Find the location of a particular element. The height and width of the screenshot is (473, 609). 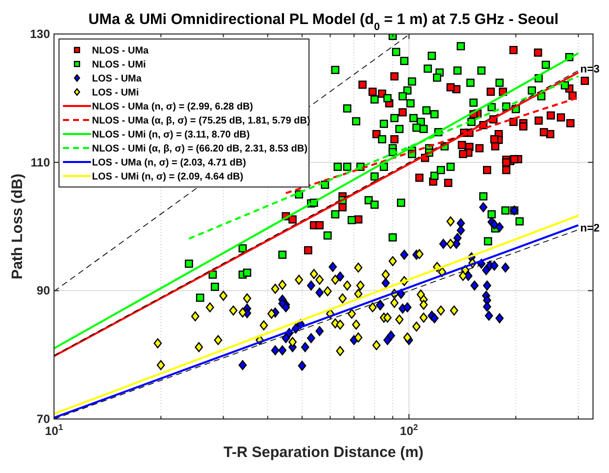

x-axis-title: T-R Separation Distance (m) is located at coordinates (323, 452).